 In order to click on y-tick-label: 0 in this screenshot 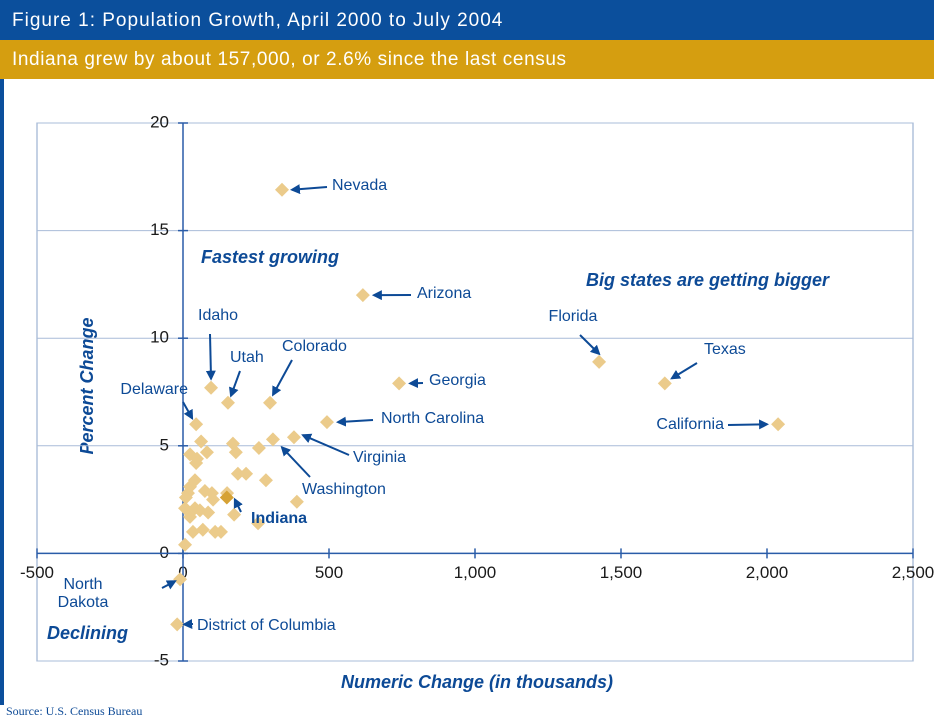, I will do `click(164, 552)`.